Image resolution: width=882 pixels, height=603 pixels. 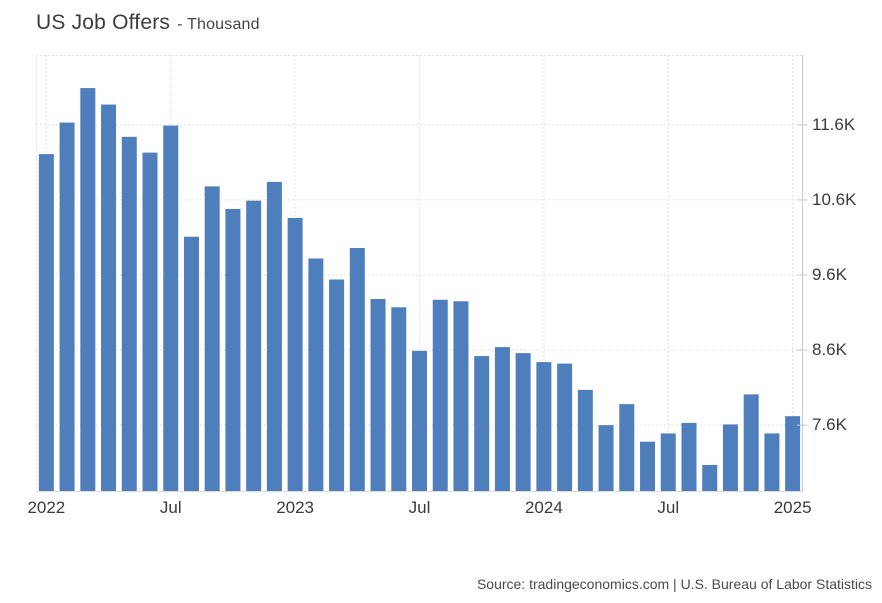 What do you see at coordinates (829, 274) in the screenshot?
I see `y-tick-label: 9.6K` at bounding box center [829, 274].